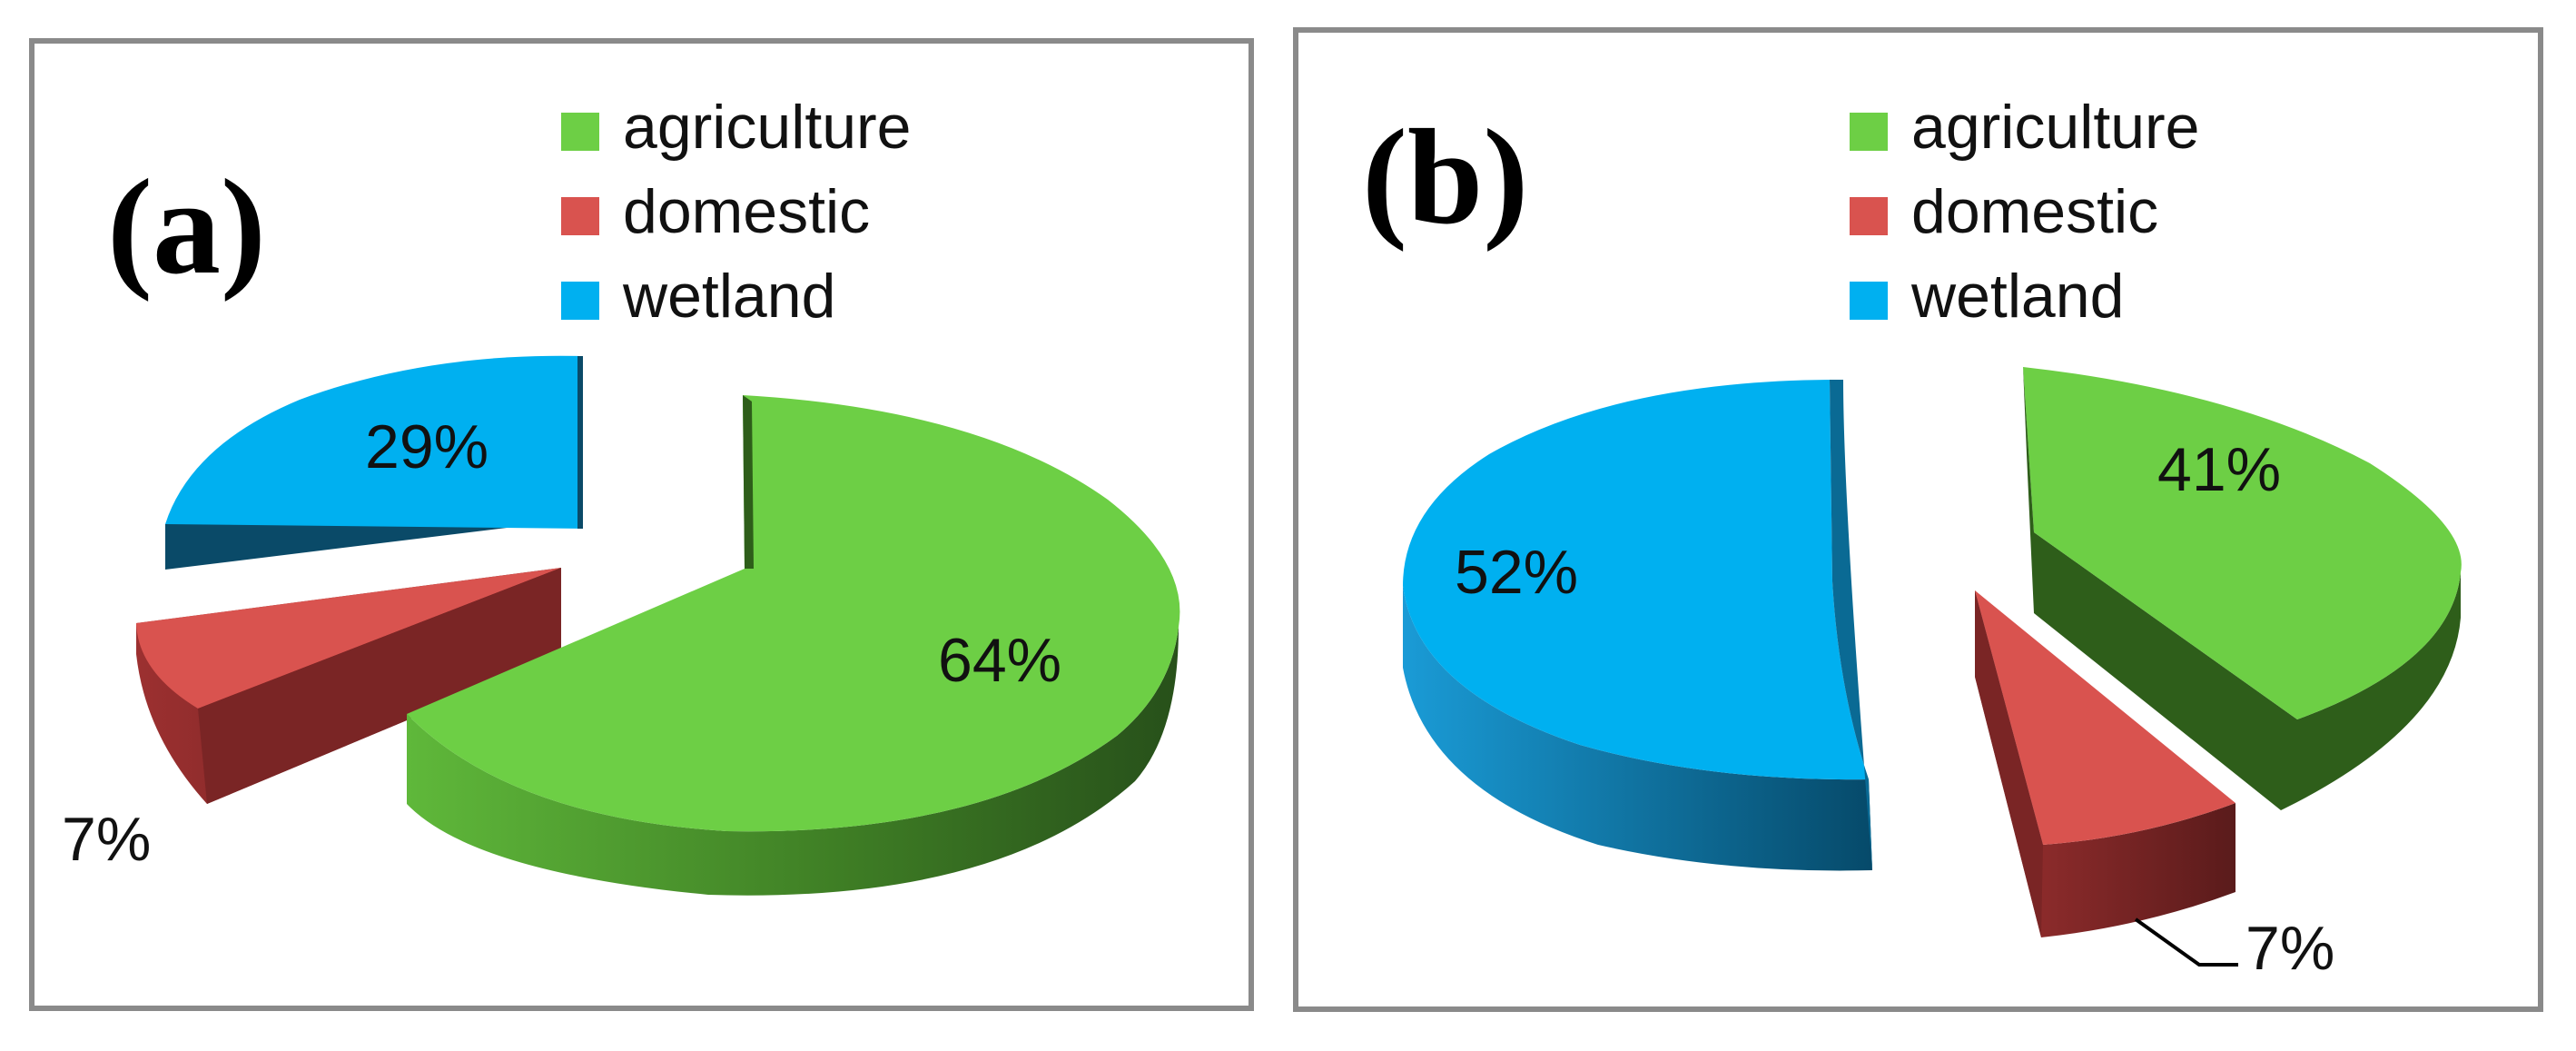 The height and width of the screenshot is (1051, 2576). What do you see at coordinates (427, 447) in the screenshot?
I see `pie-a-label-wetland: 29%` at bounding box center [427, 447].